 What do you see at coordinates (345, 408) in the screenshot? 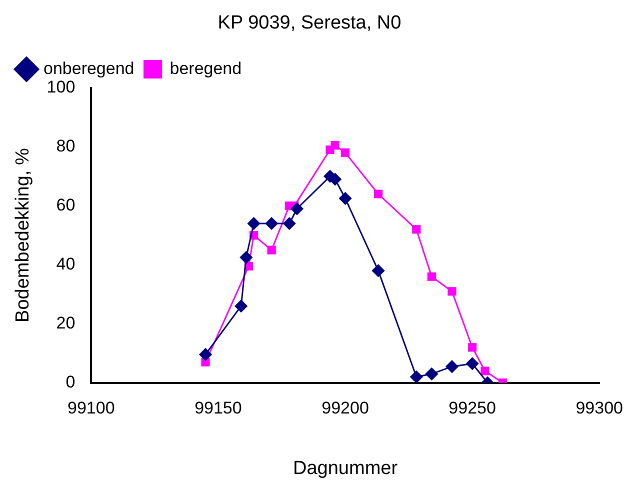
I see `x-tick-label: 99200` at bounding box center [345, 408].